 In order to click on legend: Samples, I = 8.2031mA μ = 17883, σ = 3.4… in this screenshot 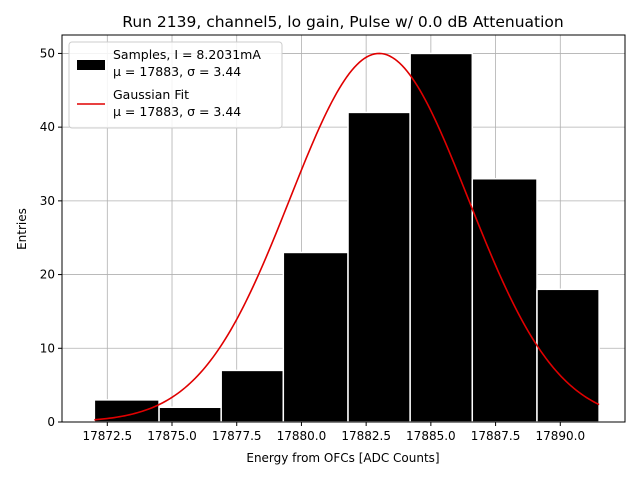, I will do `click(175, 85)`.